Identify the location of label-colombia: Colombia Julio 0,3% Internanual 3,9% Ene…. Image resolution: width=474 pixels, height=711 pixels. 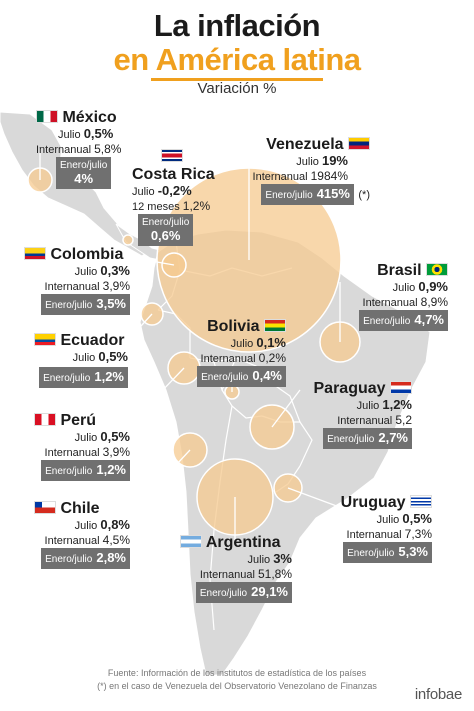
(77, 280).